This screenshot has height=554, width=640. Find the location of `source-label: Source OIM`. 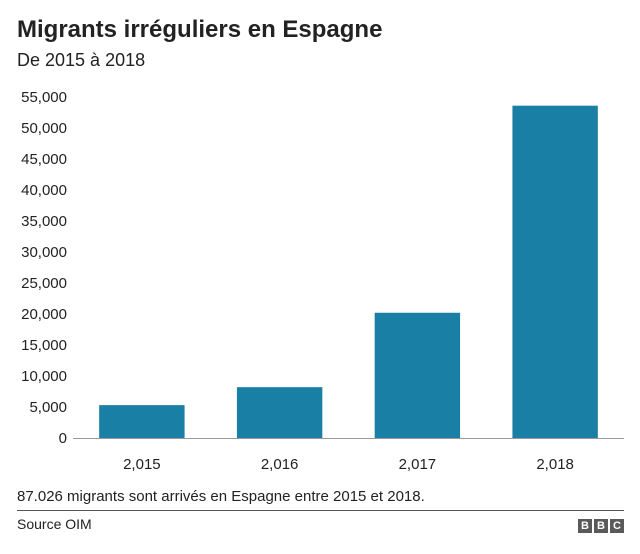

source-label: Source OIM is located at coordinates (54, 524).